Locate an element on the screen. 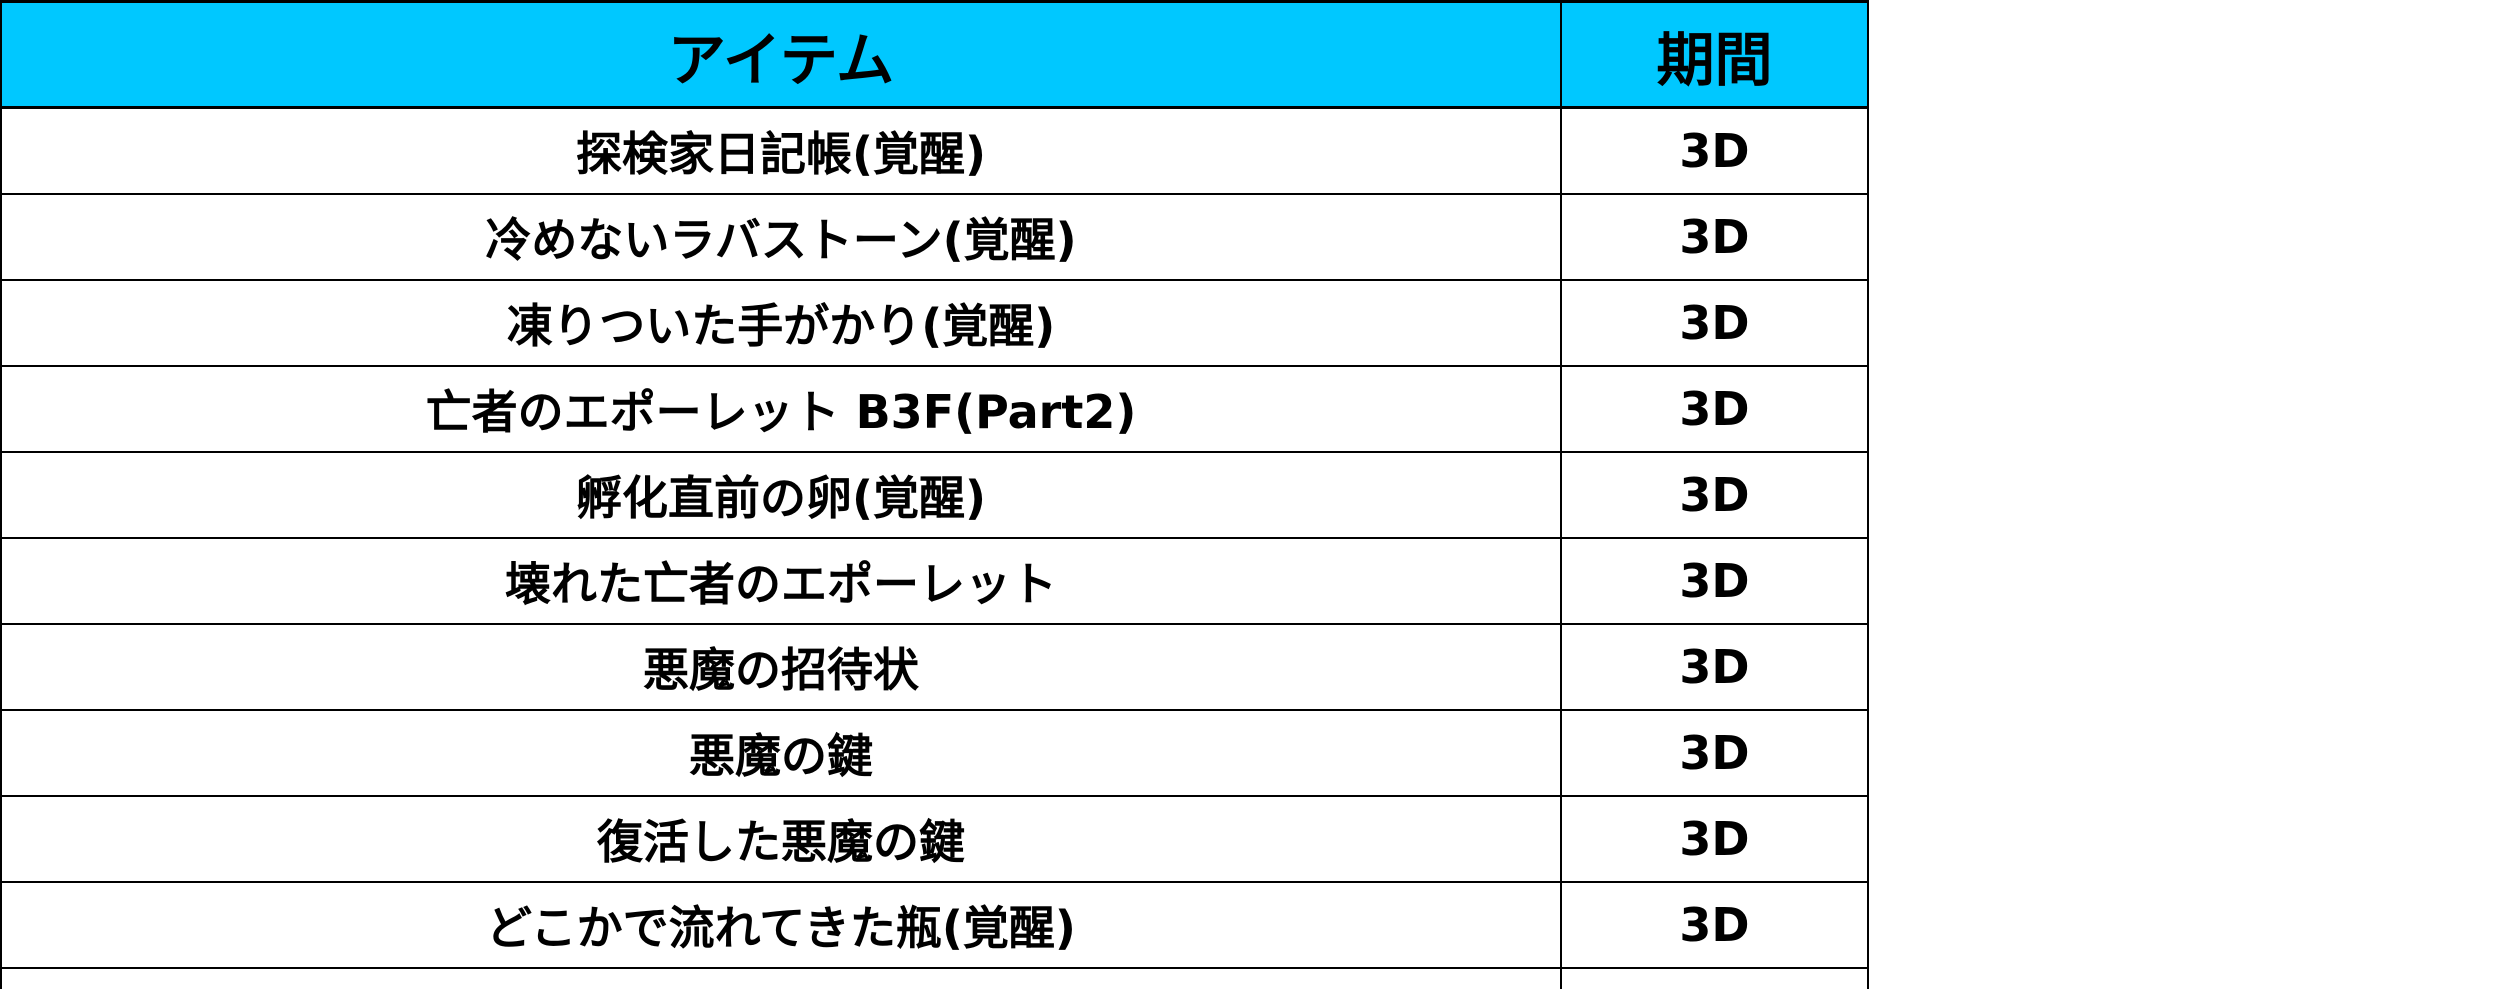 The height and width of the screenshot is (989, 2496). item-cell: 孵化直前の卵(覚醒) is located at coordinates (781, 495).